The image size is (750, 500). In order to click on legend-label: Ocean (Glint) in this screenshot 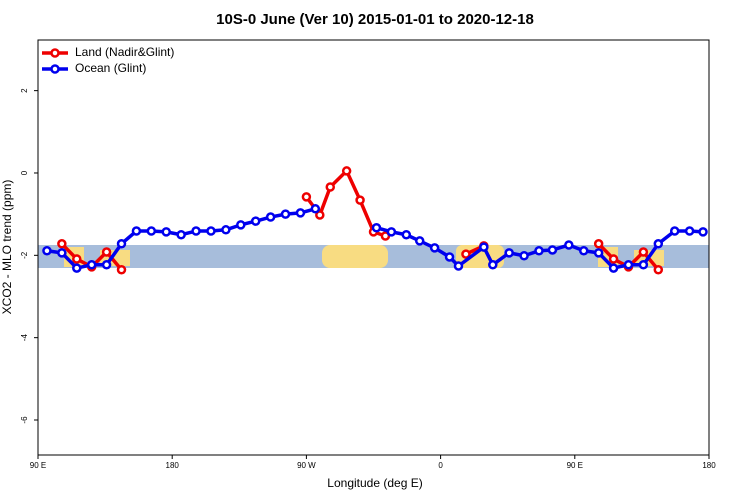, I will do `click(110, 68)`.